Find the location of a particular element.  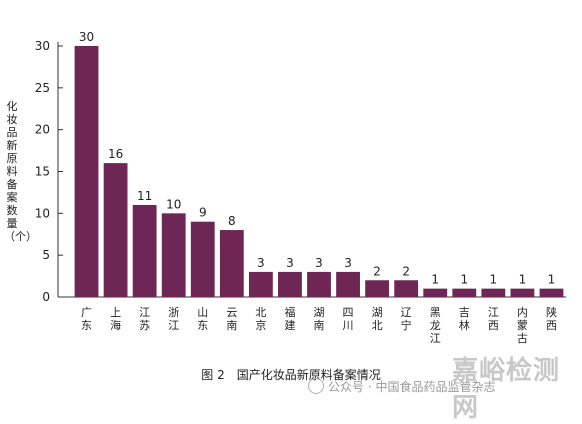

x-tick-label: 福 is located at coordinates (289, 312).